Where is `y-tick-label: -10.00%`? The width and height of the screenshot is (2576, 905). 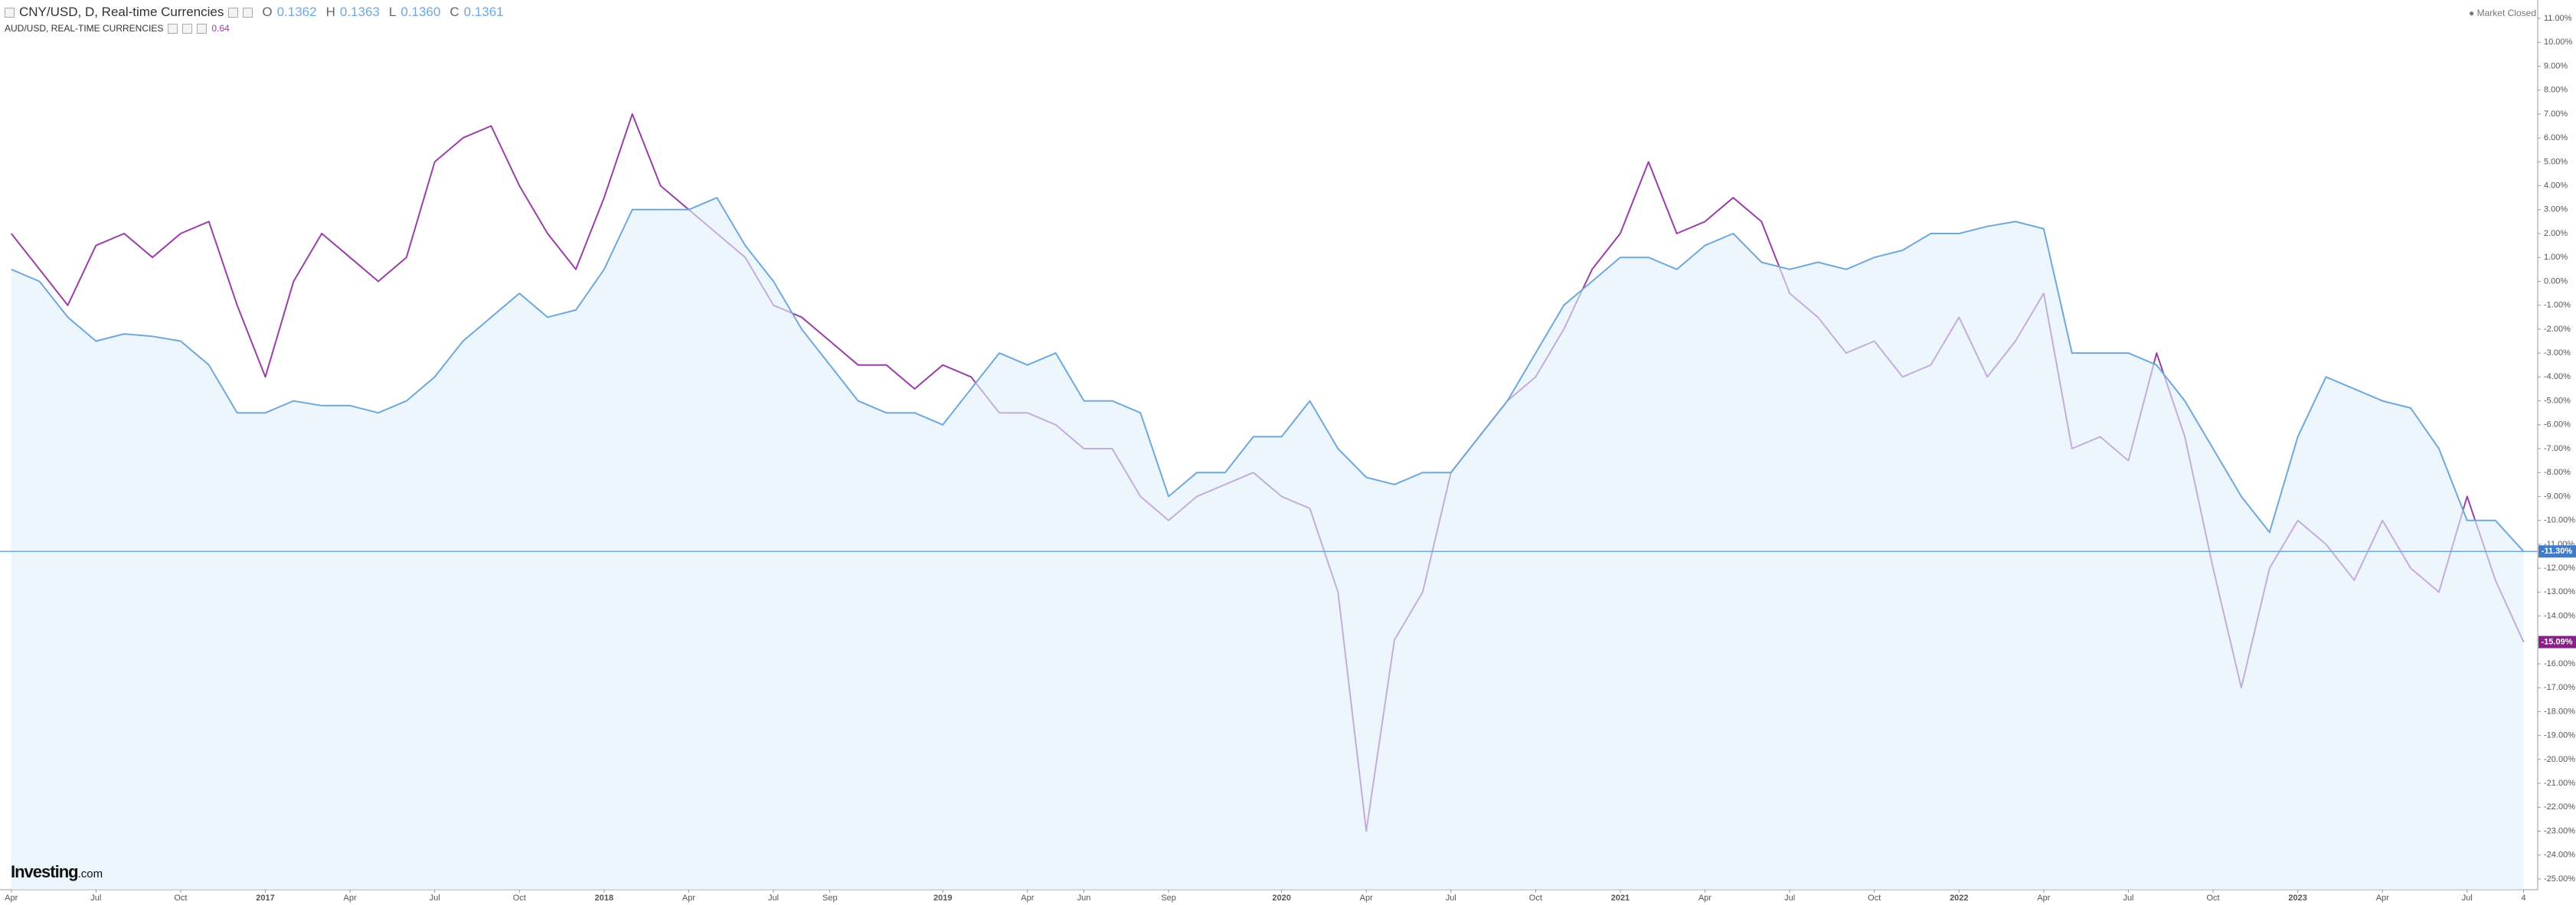 y-tick-label: -10.00% is located at coordinates (2559, 520).